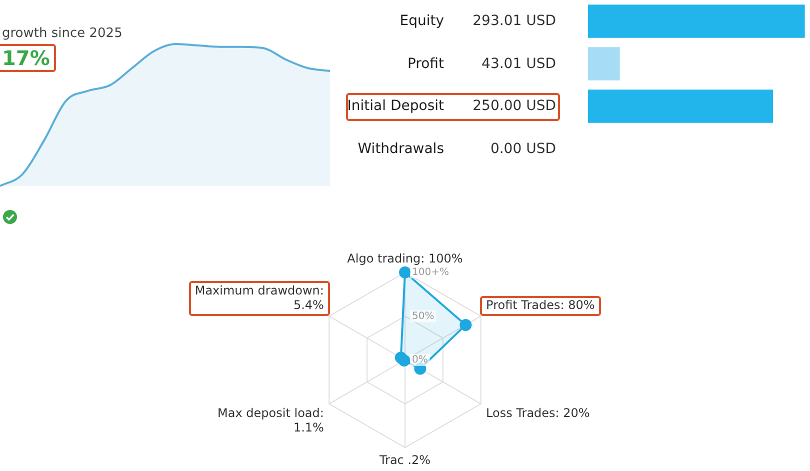 The width and height of the screenshot is (810, 471). Describe the element at coordinates (420, 360) in the screenshot. I see `y-tick-label: 0%` at that location.